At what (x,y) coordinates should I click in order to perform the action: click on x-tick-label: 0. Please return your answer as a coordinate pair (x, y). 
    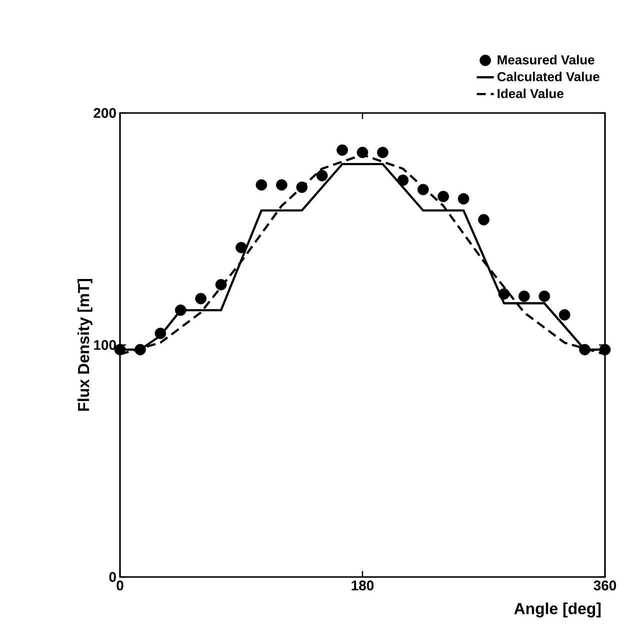
    Looking at the image, I should click on (120, 585).